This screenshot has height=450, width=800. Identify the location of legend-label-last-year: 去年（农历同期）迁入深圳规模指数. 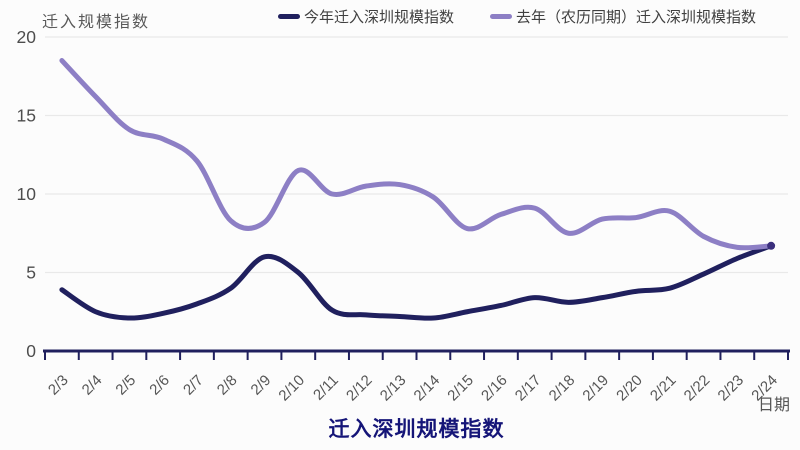
(636, 17).